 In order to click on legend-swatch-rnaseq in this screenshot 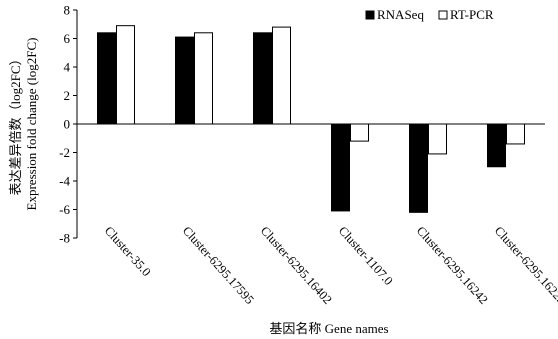, I will do `click(370, 15)`.